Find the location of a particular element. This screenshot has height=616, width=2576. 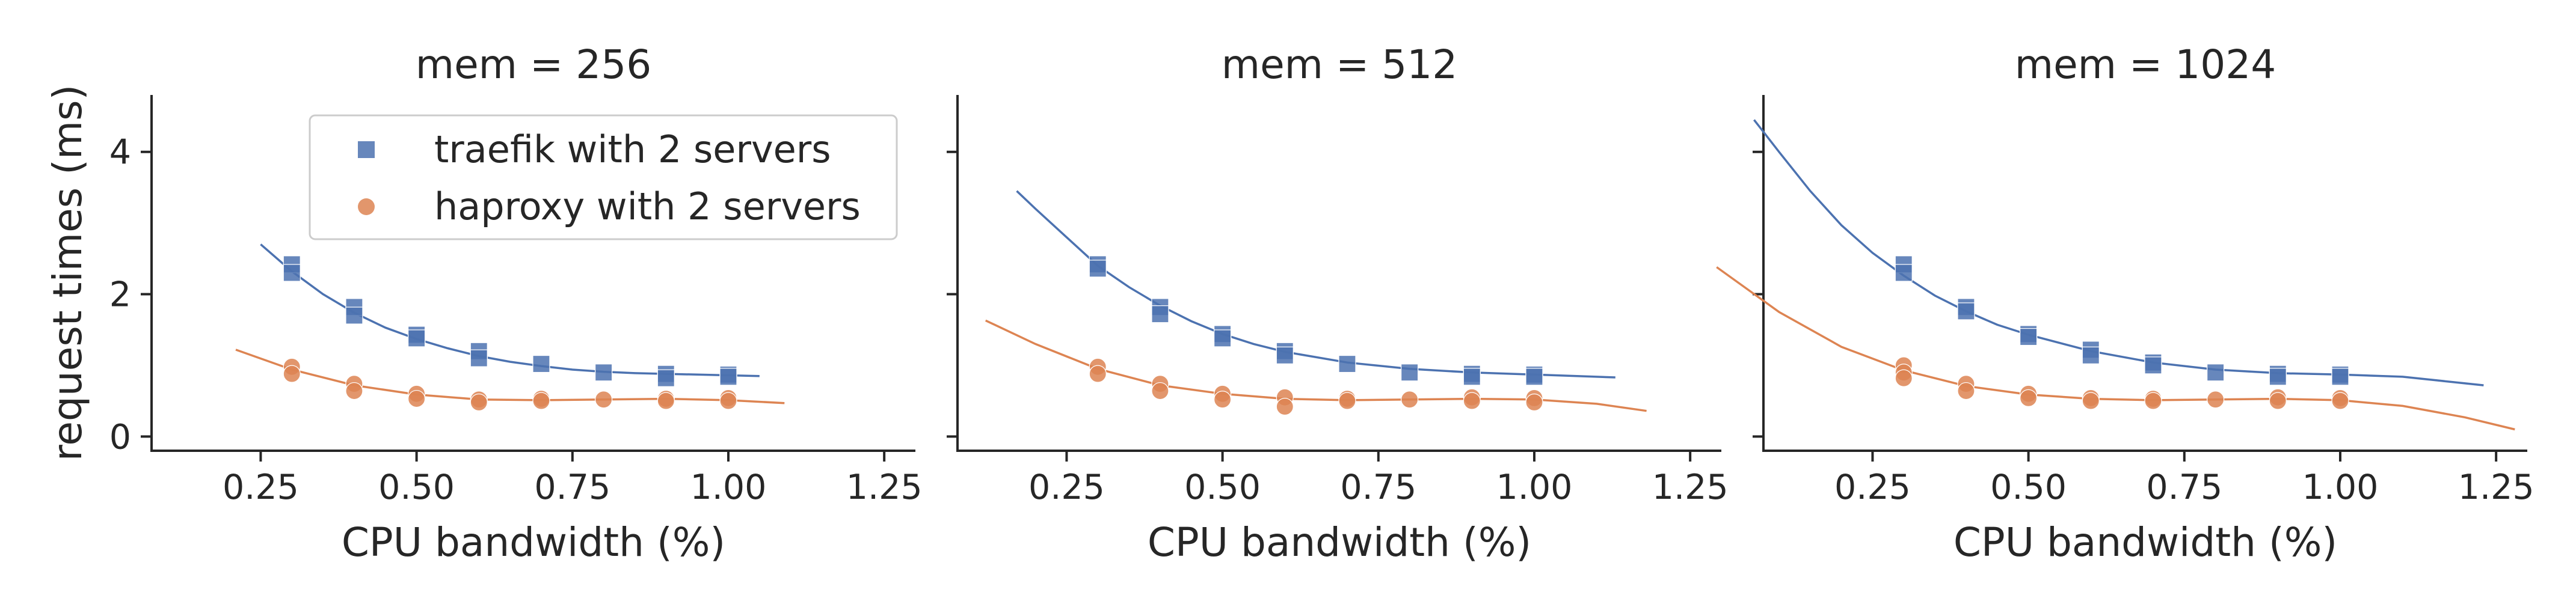

legend-label: traefik with 2 servers is located at coordinates (632, 149).